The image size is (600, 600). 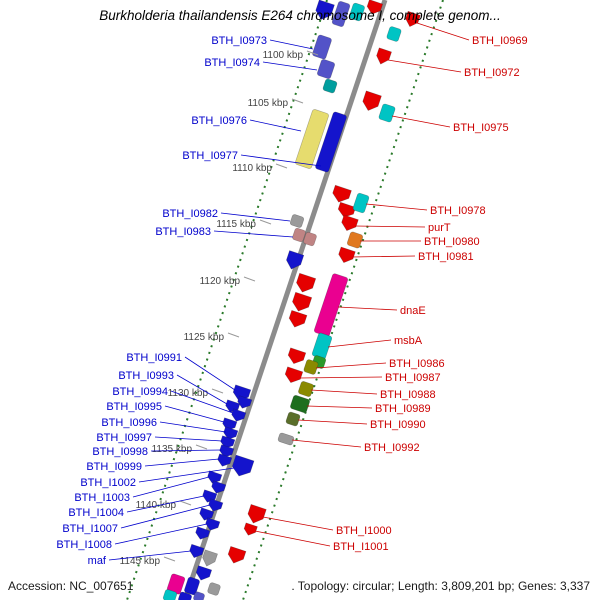 I want to click on gene-label-left: BTH_I1007, so click(x=90, y=529).